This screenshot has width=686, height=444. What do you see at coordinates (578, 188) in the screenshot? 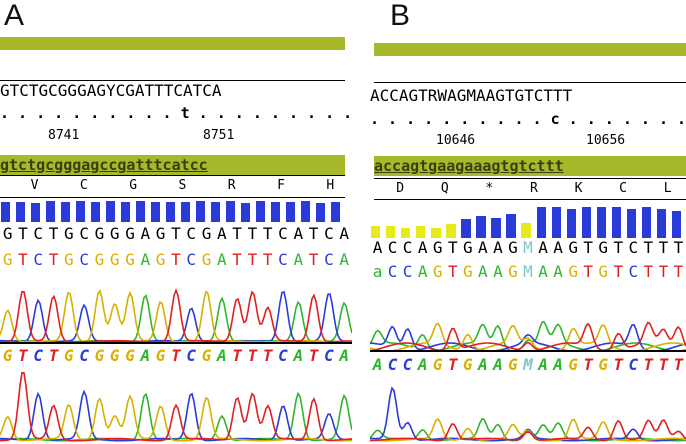
I see `amino-acid: K` at bounding box center [578, 188].